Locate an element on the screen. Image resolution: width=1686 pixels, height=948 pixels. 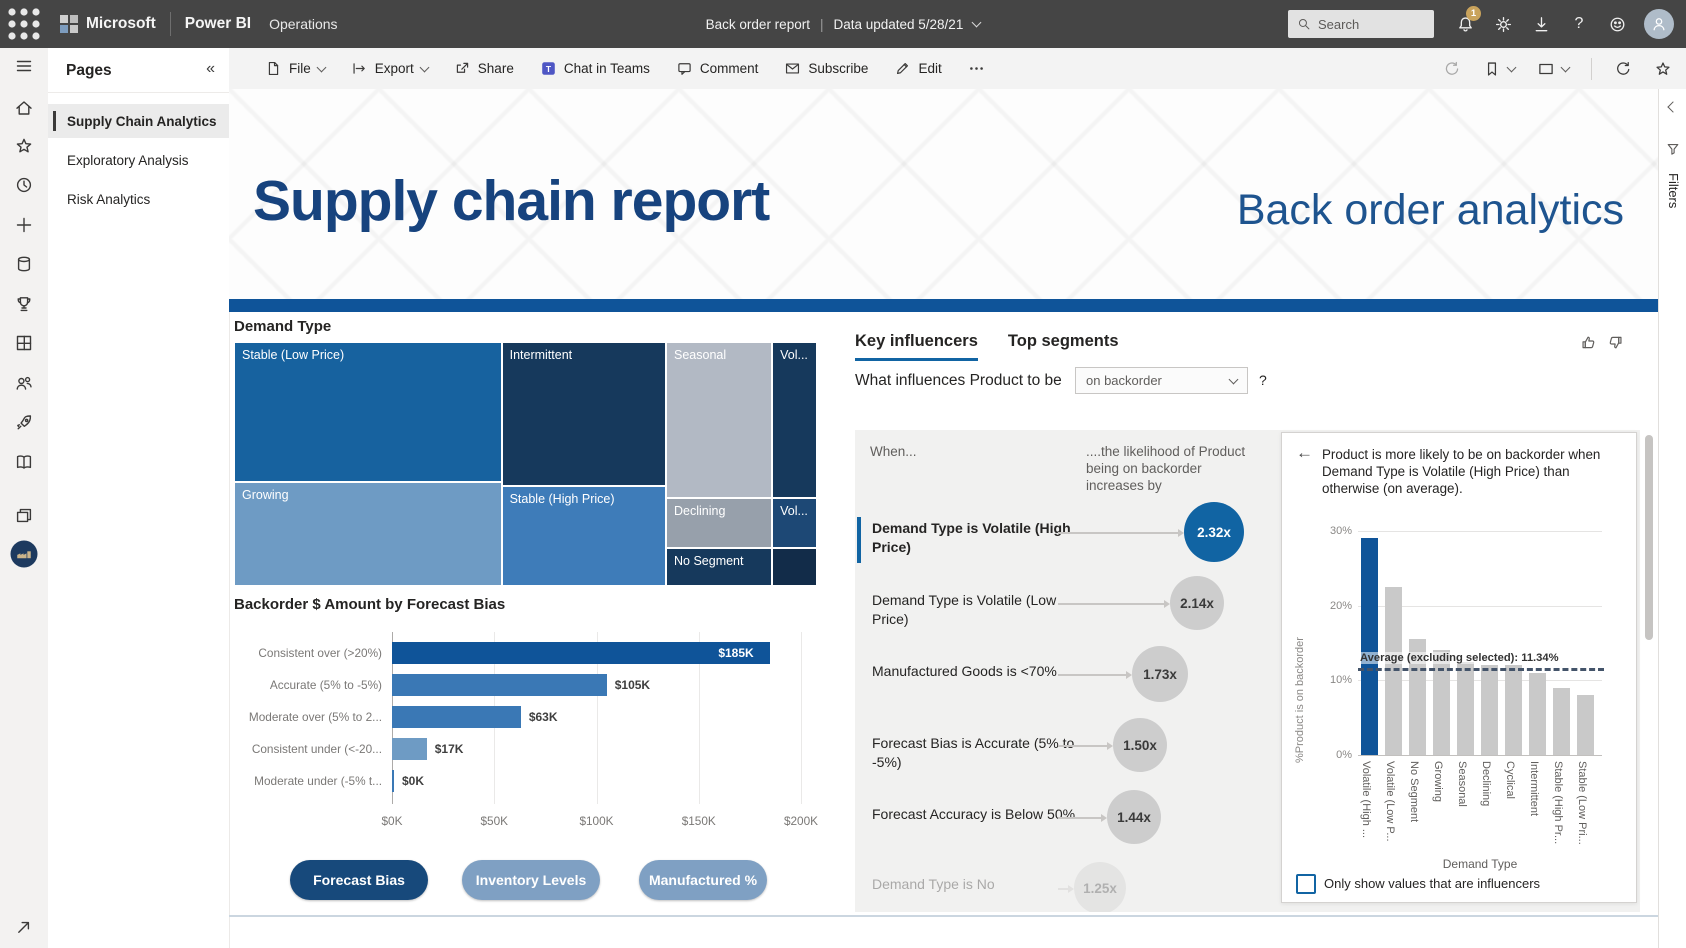
rail-database-icon is located at coordinates (24, 264).